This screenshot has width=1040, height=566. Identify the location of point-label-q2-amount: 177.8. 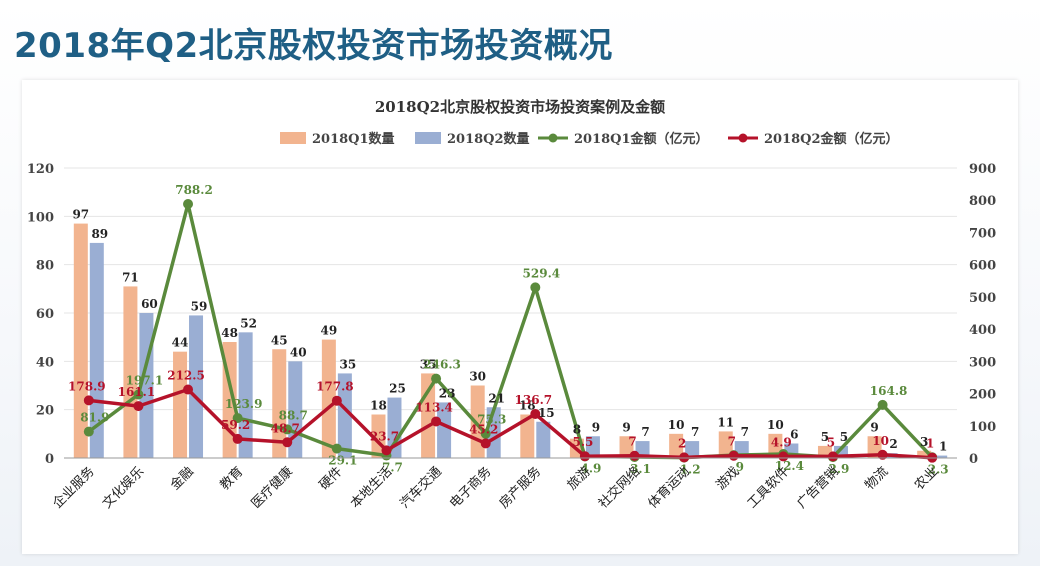
(335, 387).